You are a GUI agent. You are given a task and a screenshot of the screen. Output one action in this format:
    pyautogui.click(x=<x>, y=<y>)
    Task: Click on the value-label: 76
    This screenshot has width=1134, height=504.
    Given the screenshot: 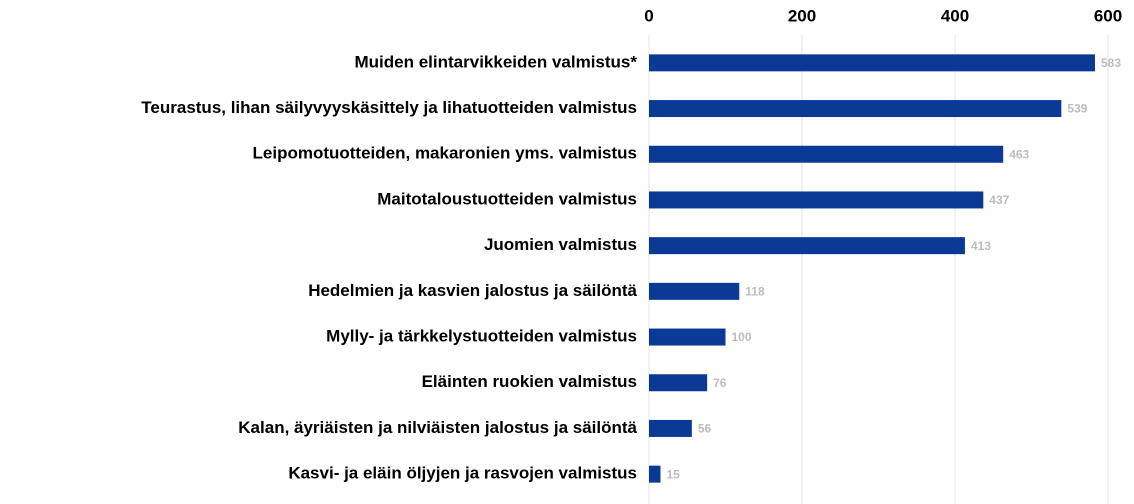 What is the action you would take?
    pyautogui.click(x=720, y=383)
    